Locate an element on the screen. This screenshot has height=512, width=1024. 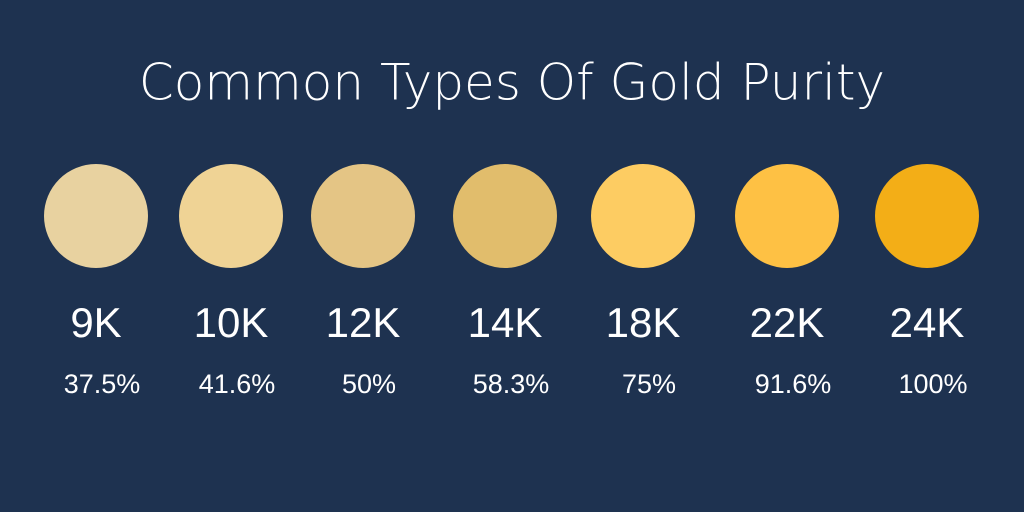
purity-label: 100% is located at coordinates (932, 384).